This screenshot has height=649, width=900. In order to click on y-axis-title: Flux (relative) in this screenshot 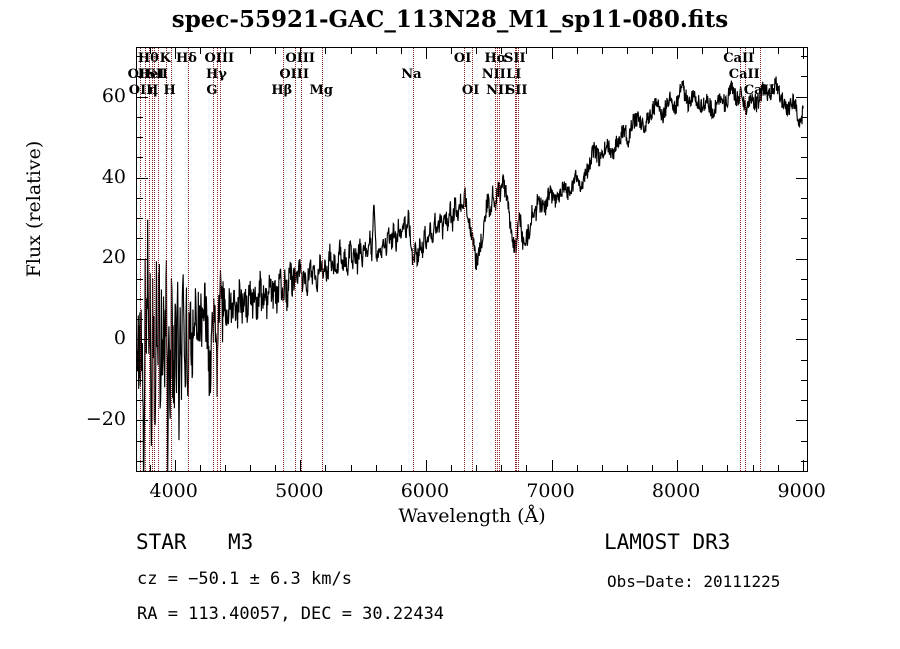, I will do `click(34, 209)`.